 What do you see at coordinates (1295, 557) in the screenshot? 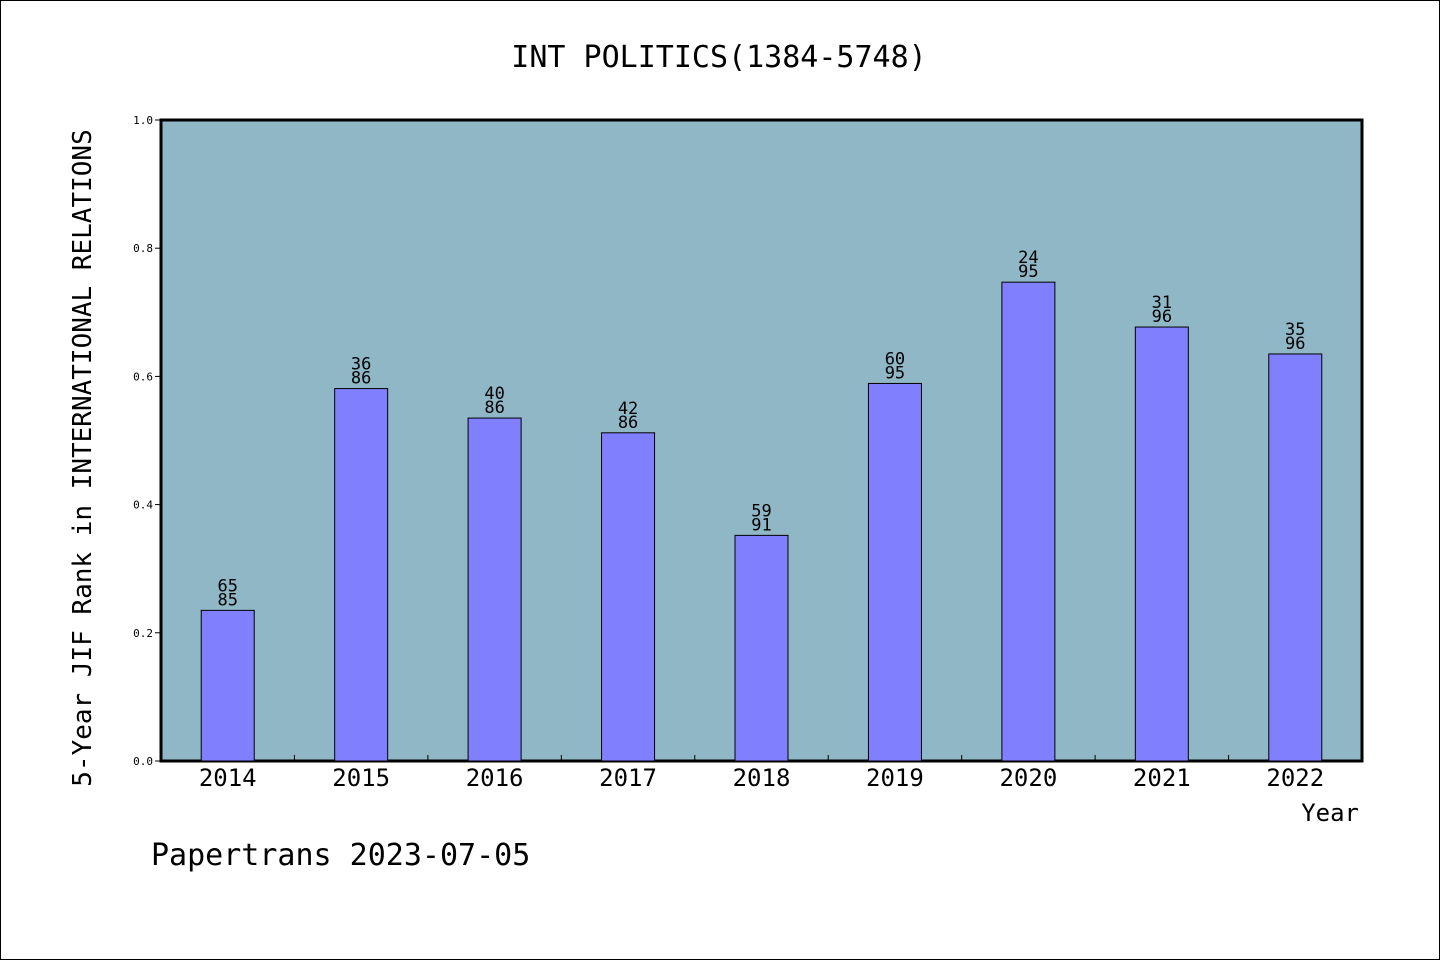
I see `bar-2022` at bounding box center [1295, 557].